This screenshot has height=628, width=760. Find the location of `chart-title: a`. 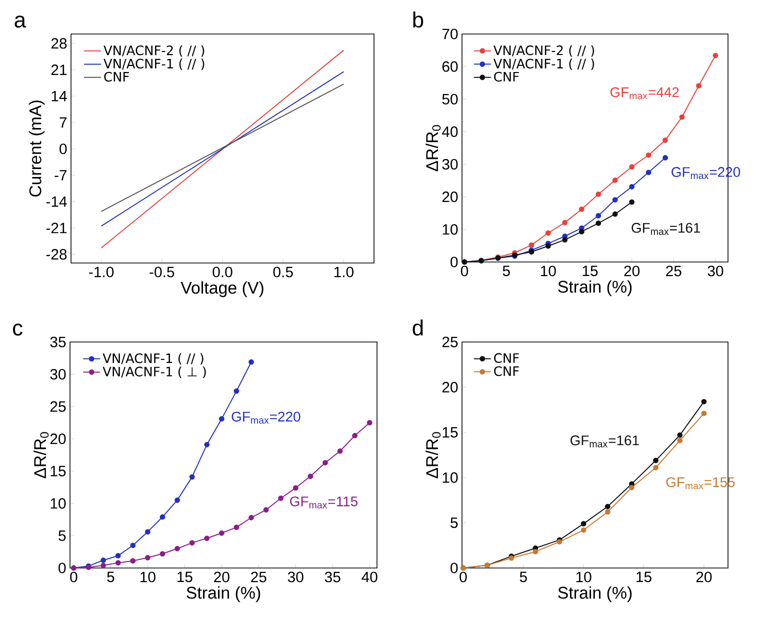

chart-title: a is located at coordinates (20, 22).